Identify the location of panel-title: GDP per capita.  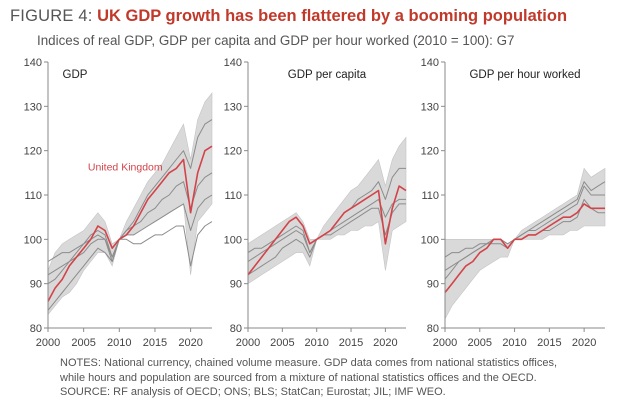
(327, 75).